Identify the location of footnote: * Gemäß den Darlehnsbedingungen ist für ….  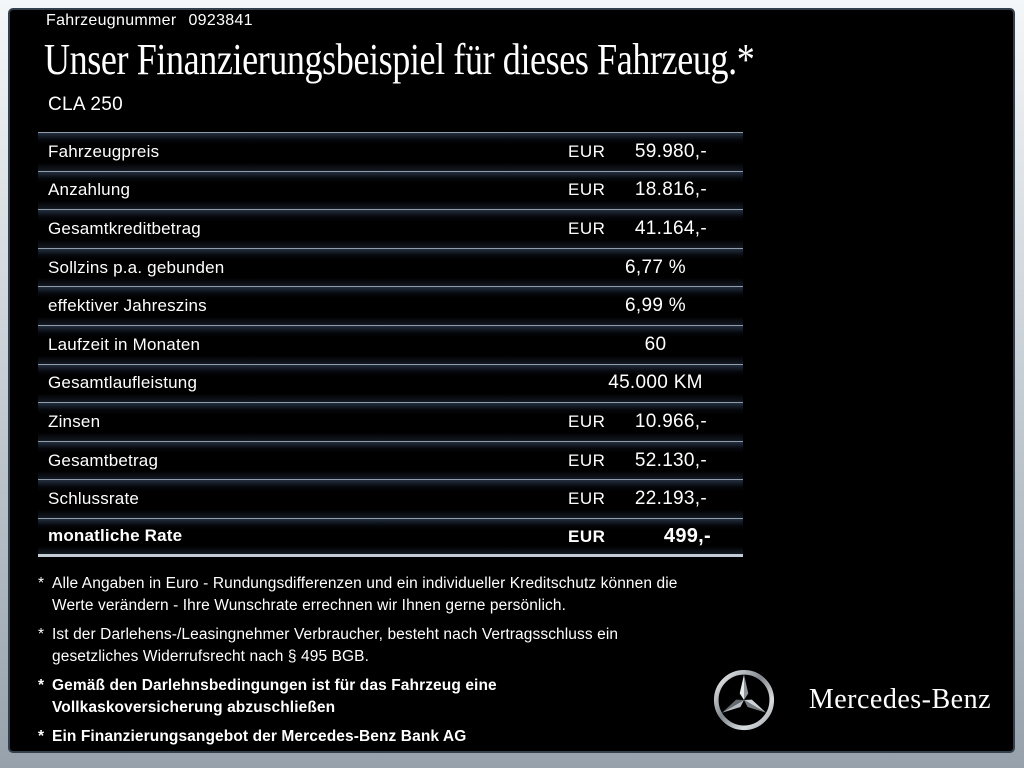
(391, 697).